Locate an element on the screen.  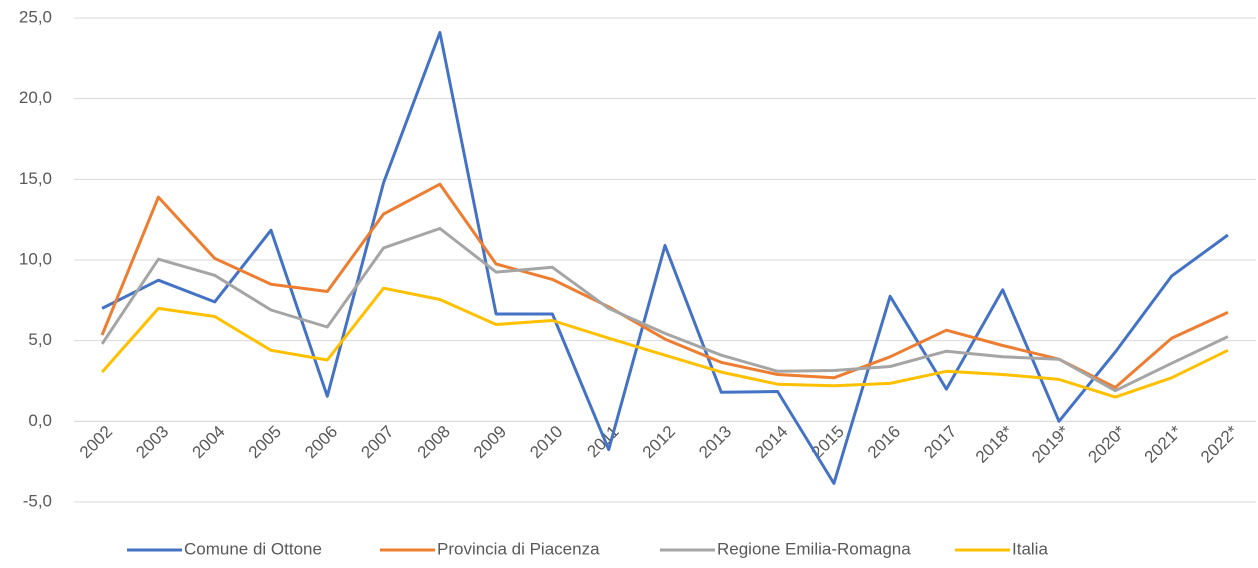
x-tick-label: 2002 is located at coordinates (96, 442).